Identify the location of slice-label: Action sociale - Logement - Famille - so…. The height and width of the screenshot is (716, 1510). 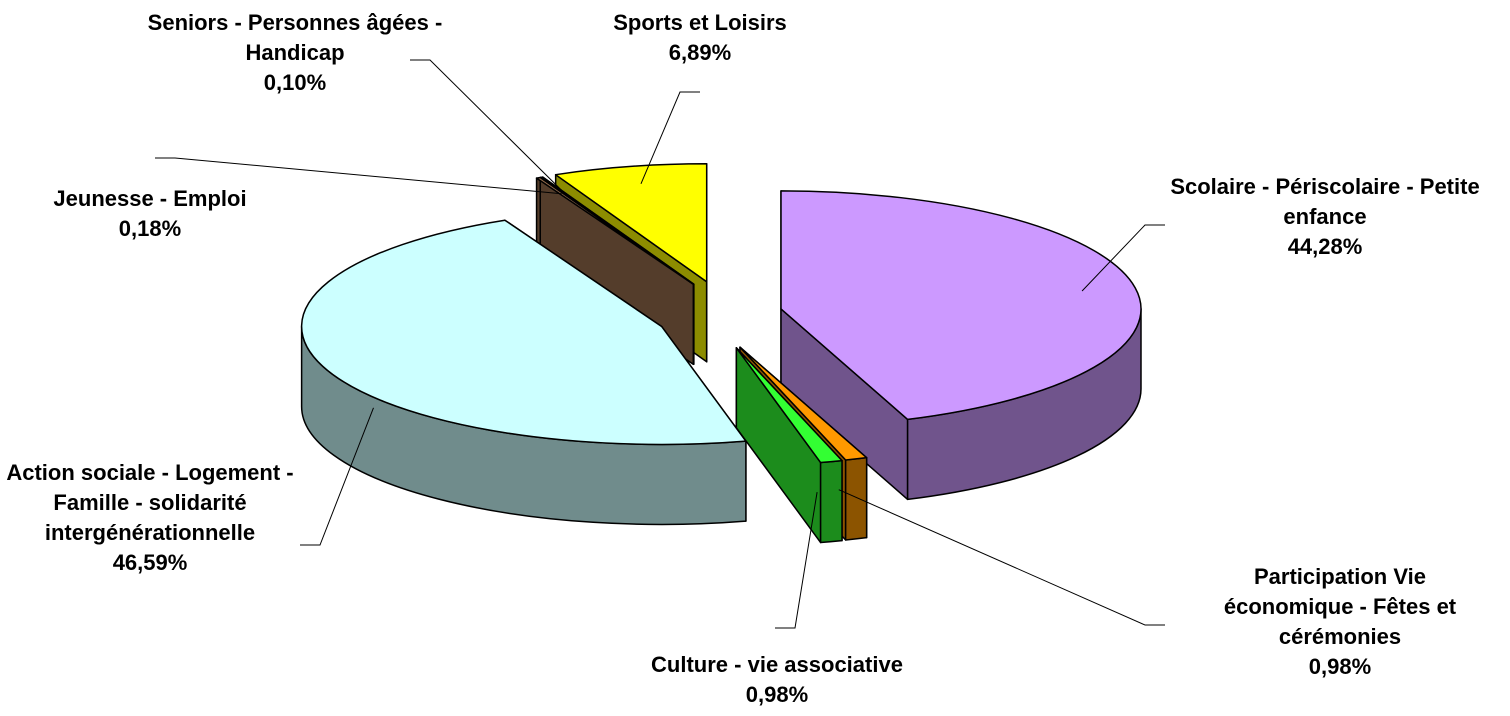
(150, 518).